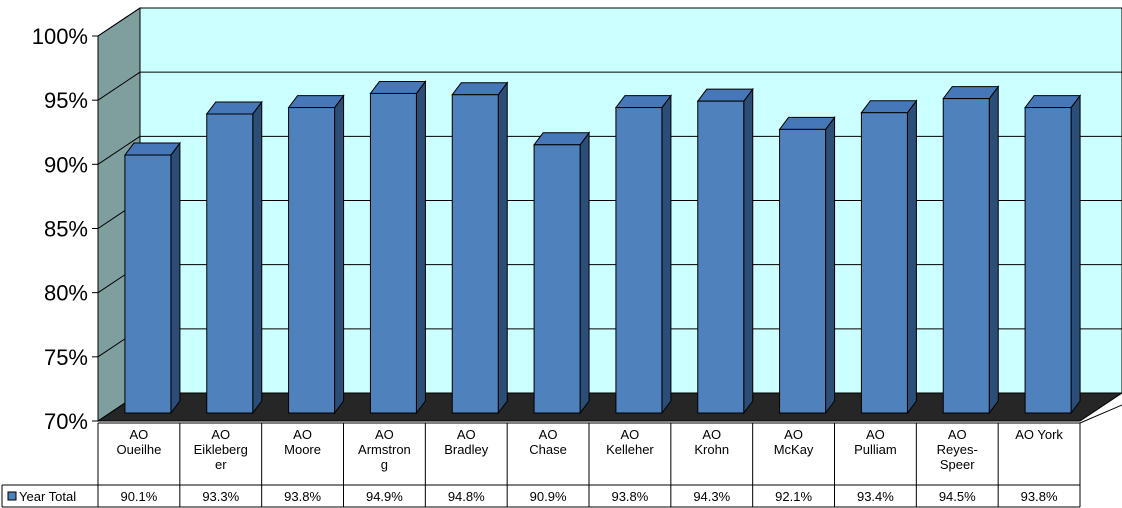 The height and width of the screenshot is (508, 1122). What do you see at coordinates (138, 496) in the screenshot?
I see `data-label: 90.1%` at bounding box center [138, 496].